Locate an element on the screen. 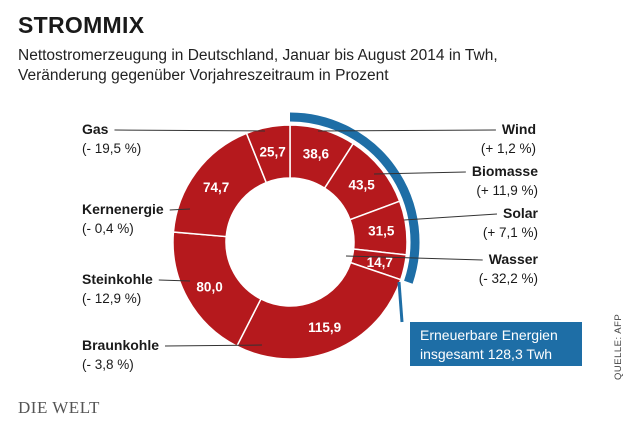 The image size is (640, 427). leader-wasser is located at coordinates (414, 258).